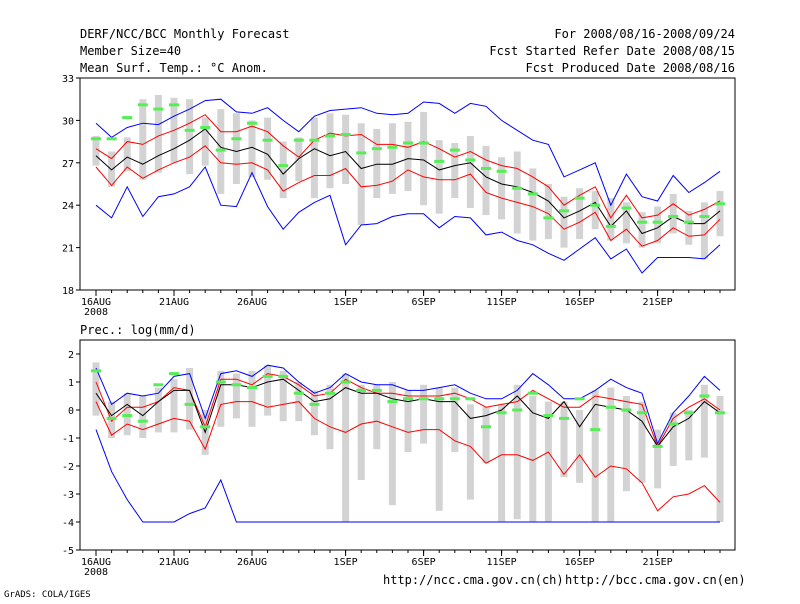  I want to click on prec-series-upper, so click(408, 410).